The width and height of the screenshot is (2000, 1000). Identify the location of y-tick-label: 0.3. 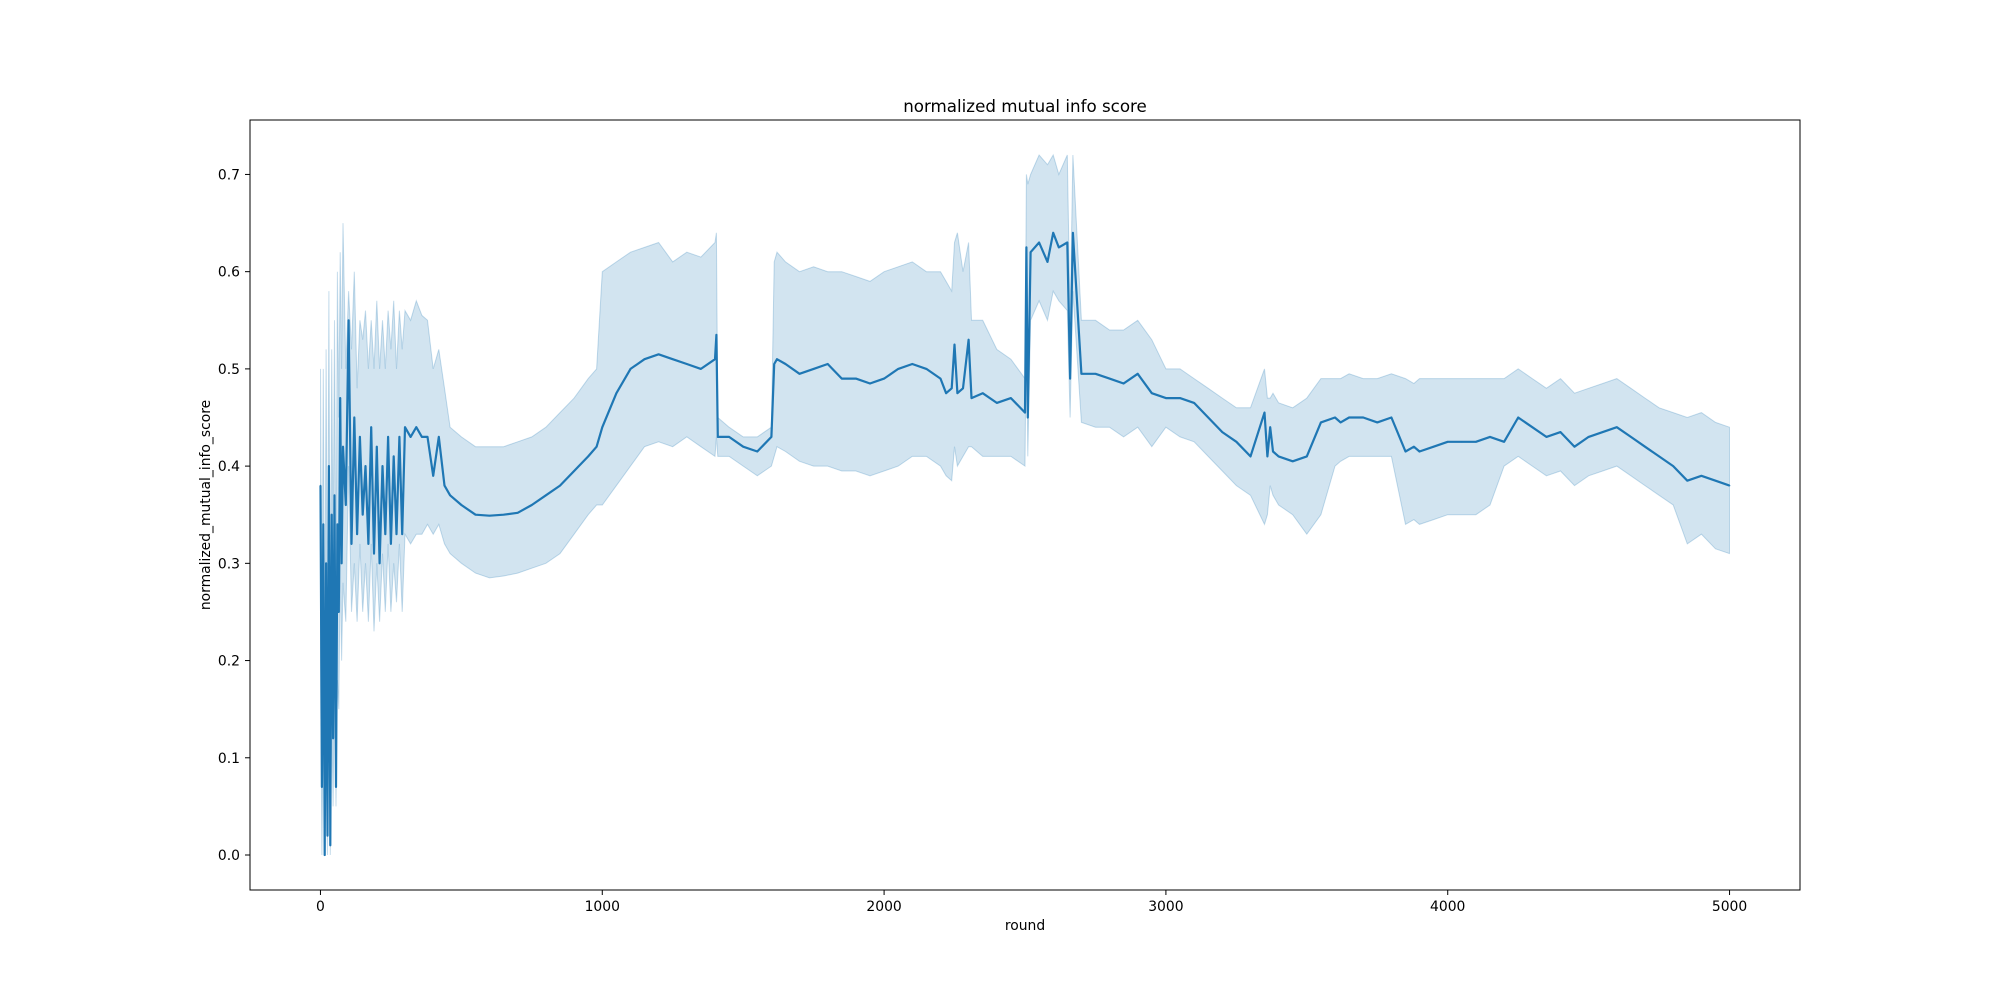
(229, 564).